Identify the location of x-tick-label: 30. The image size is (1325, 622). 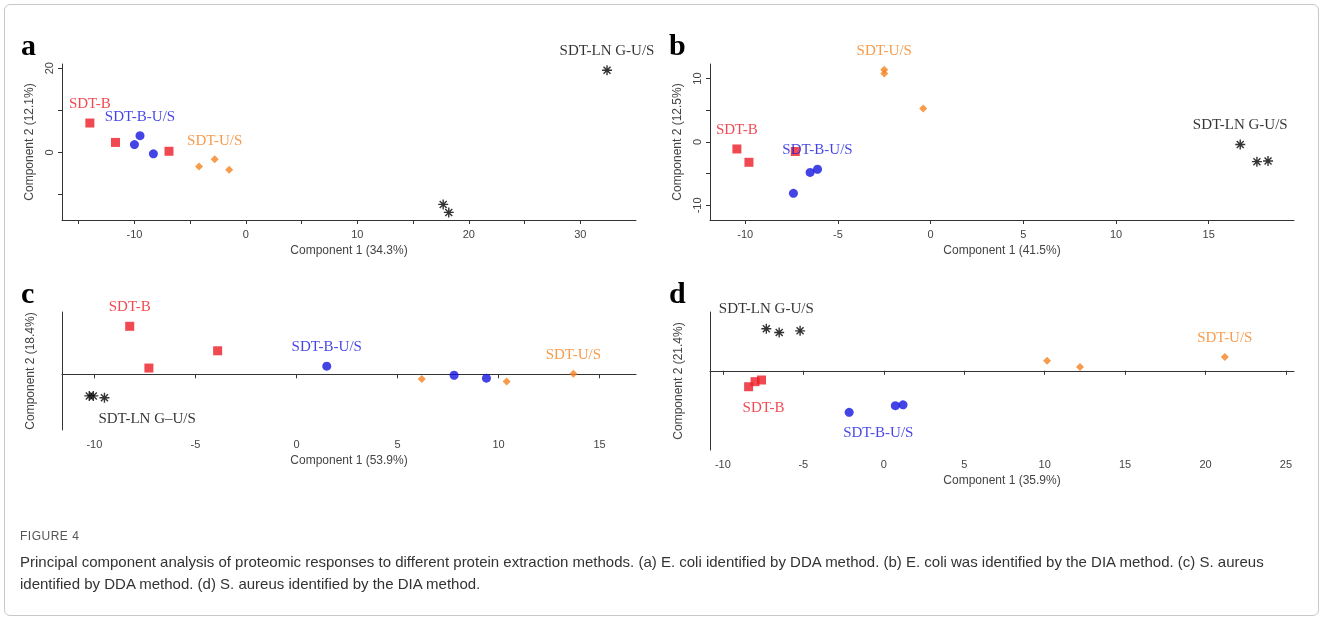
(580, 233).